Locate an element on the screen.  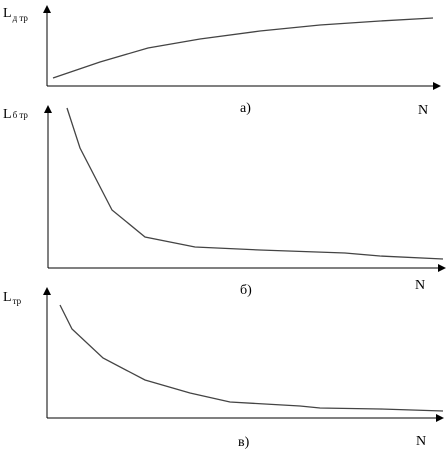
curve is located at coordinates (243, 48).